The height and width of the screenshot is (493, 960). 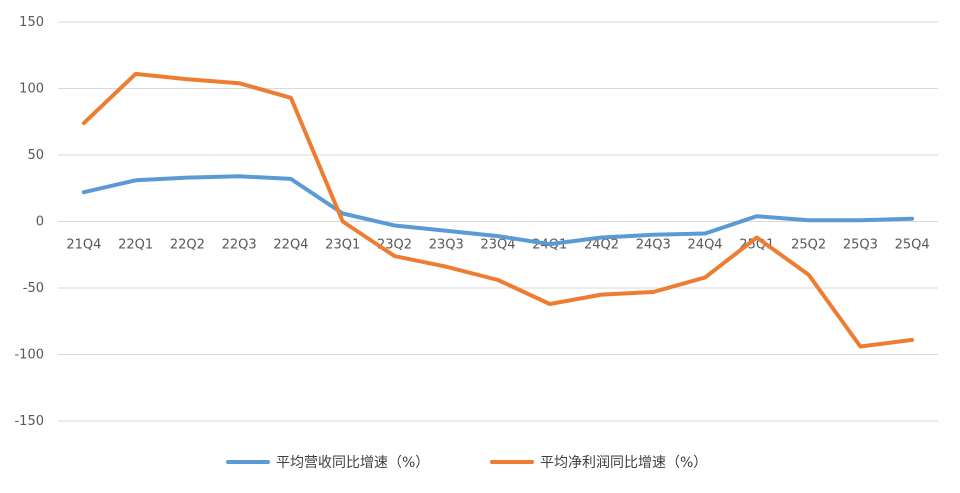 I want to click on legend: 平均营收同比增速（%） 平均净利润同比增速（%）, so click(x=466, y=463).